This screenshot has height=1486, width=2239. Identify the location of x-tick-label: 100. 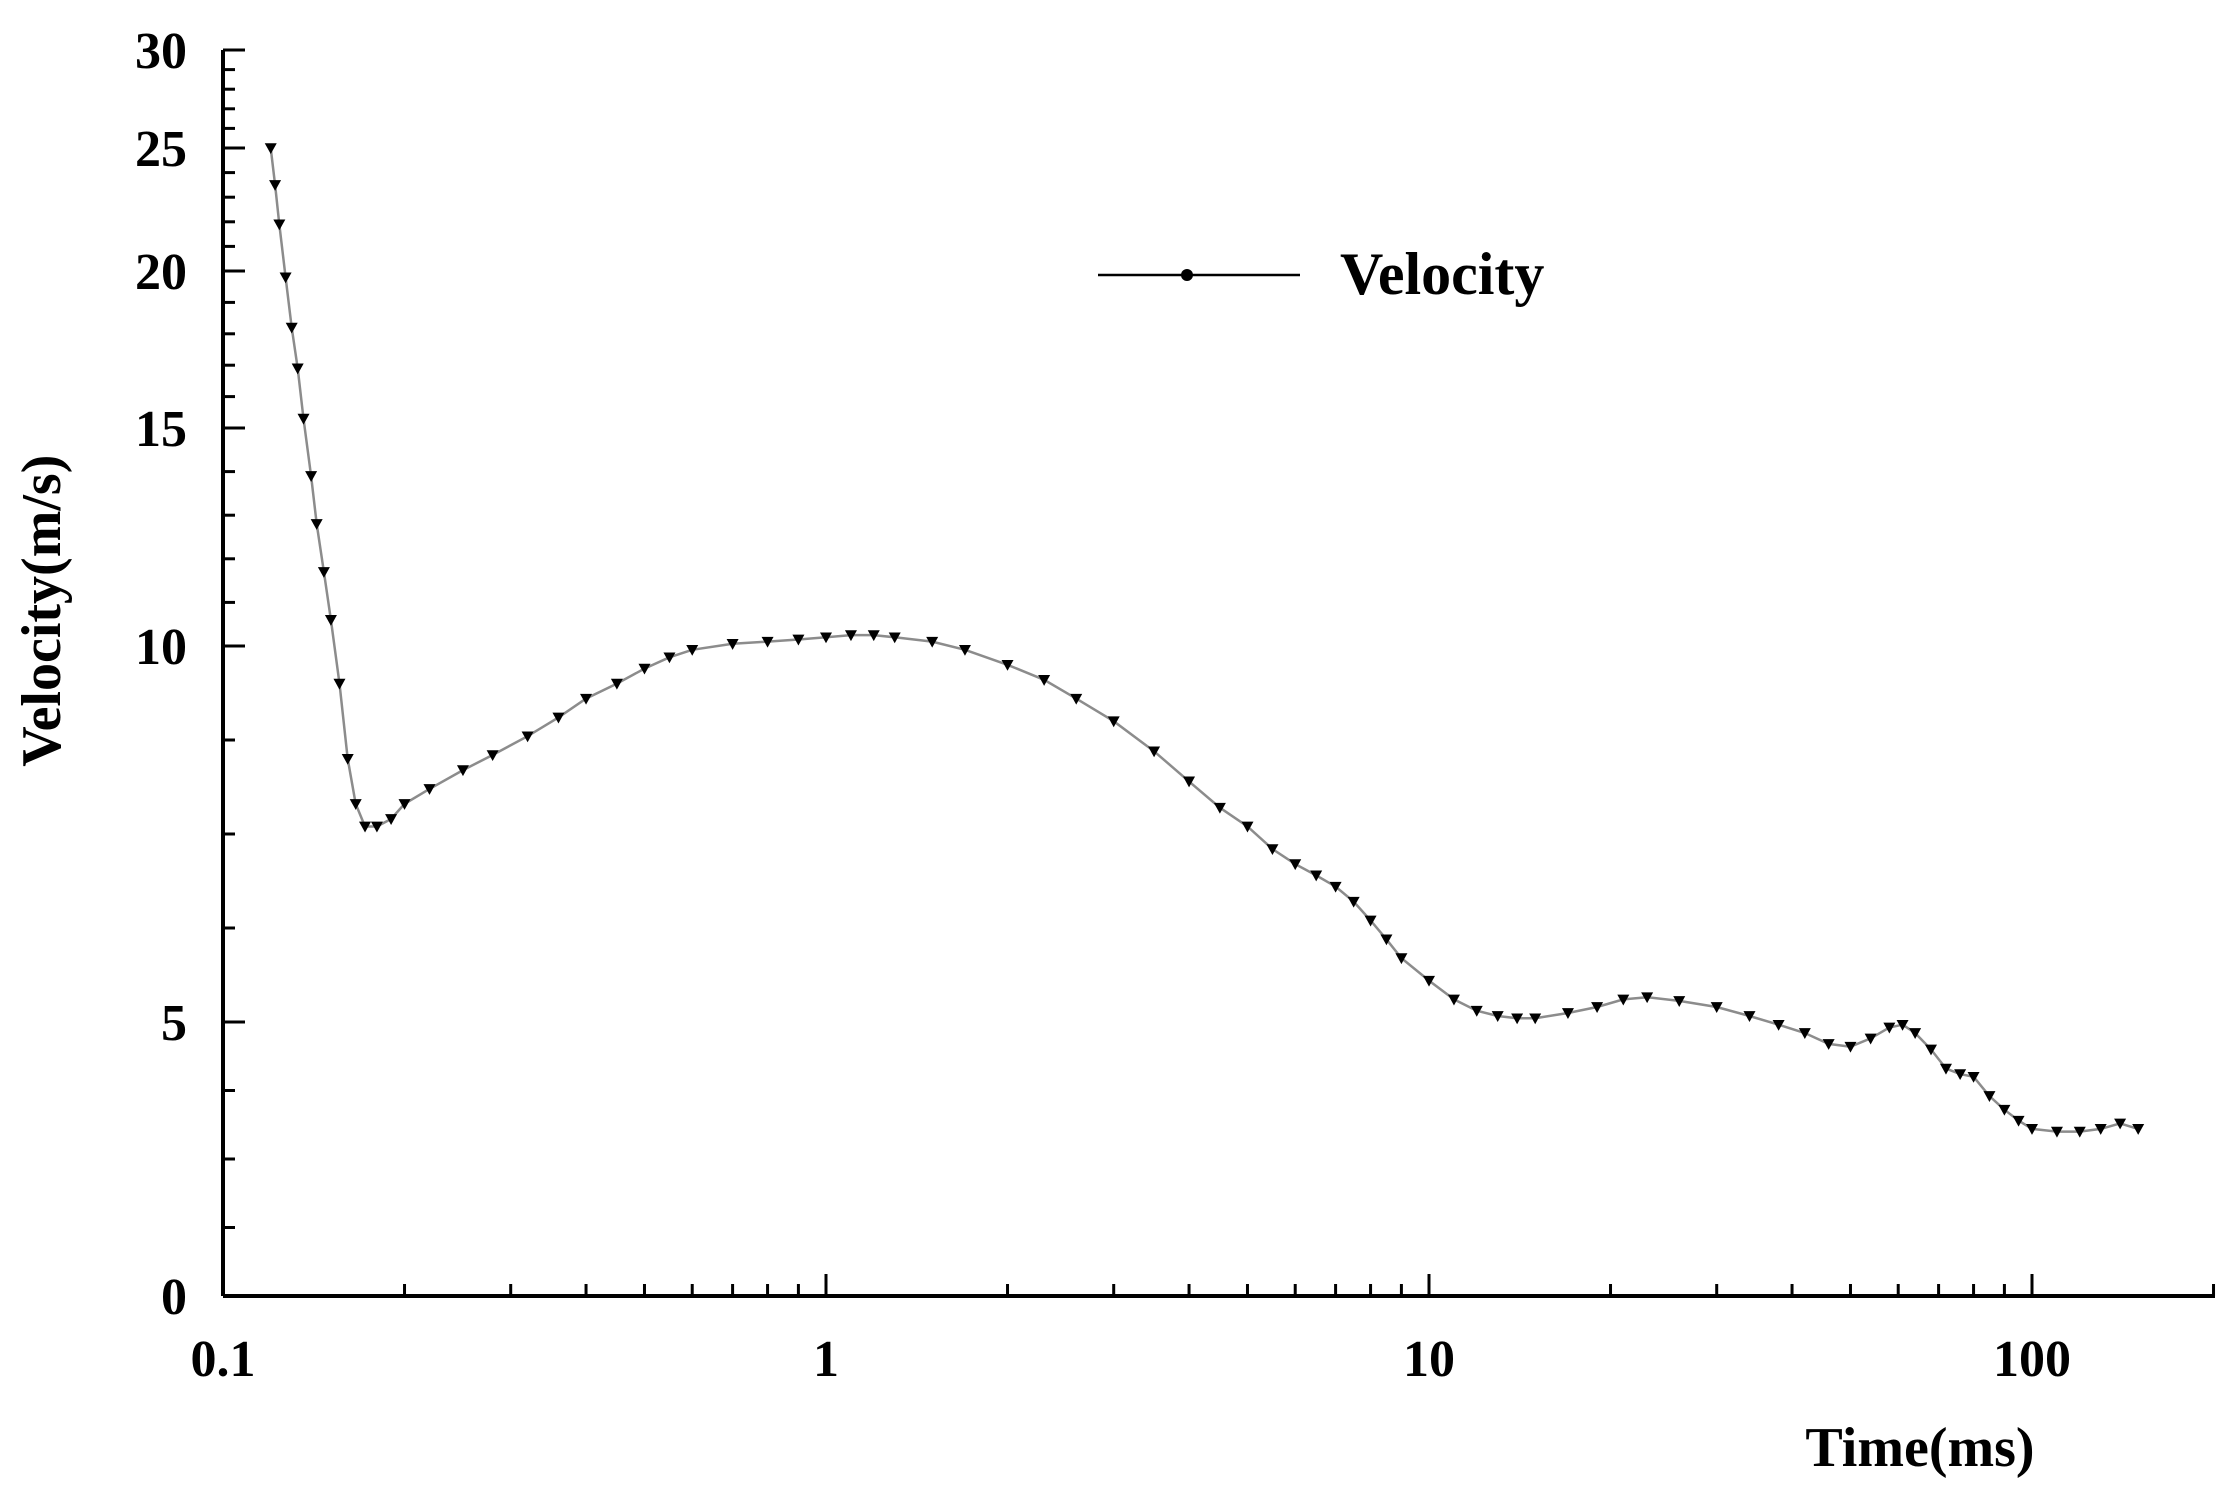
(2032, 1359).